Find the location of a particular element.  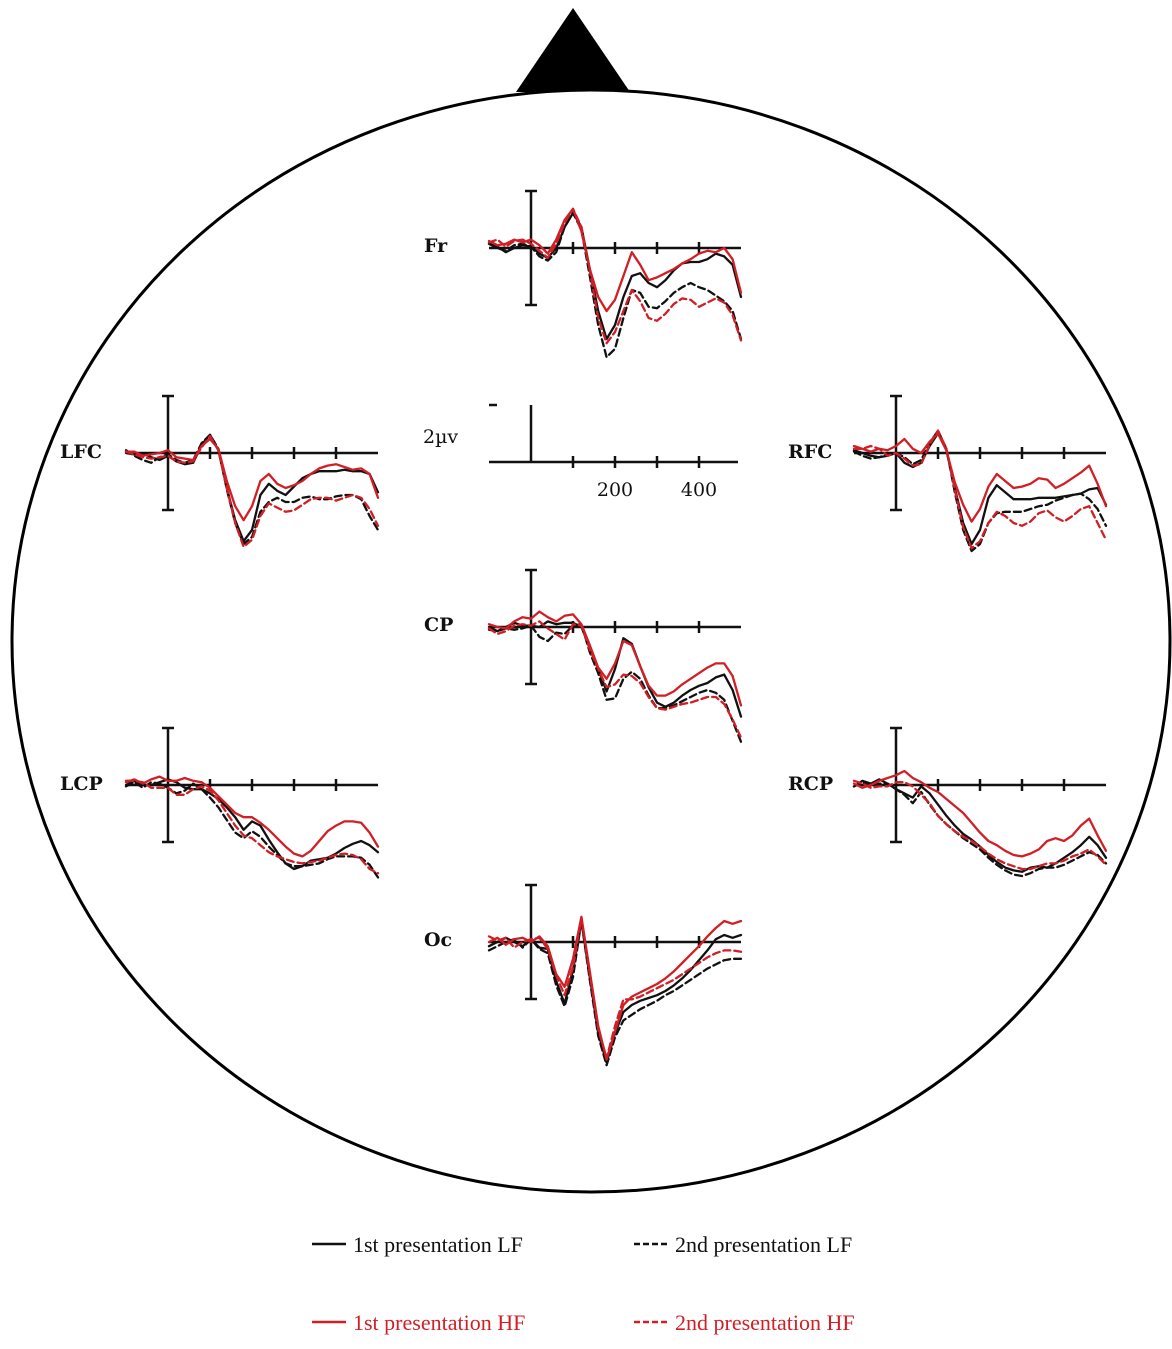

legend-item-2nd-presentation-hf: 2nd presentation HF is located at coordinates (744, 1322).